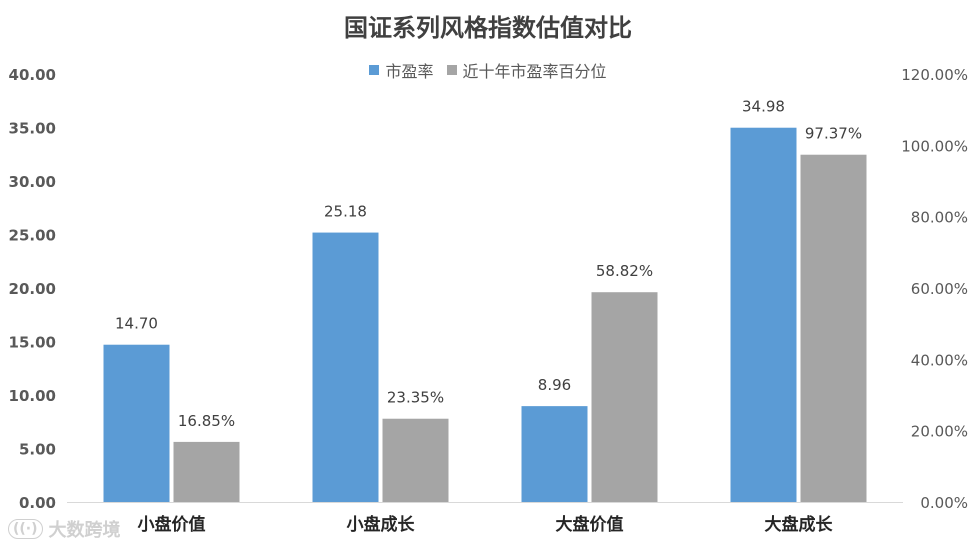 This screenshot has height=550, width=976. What do you see at coordinates (32, 182) in the screenshot?
I see `y-left-tick-label: 30.00` at bounding box center [32, 182].